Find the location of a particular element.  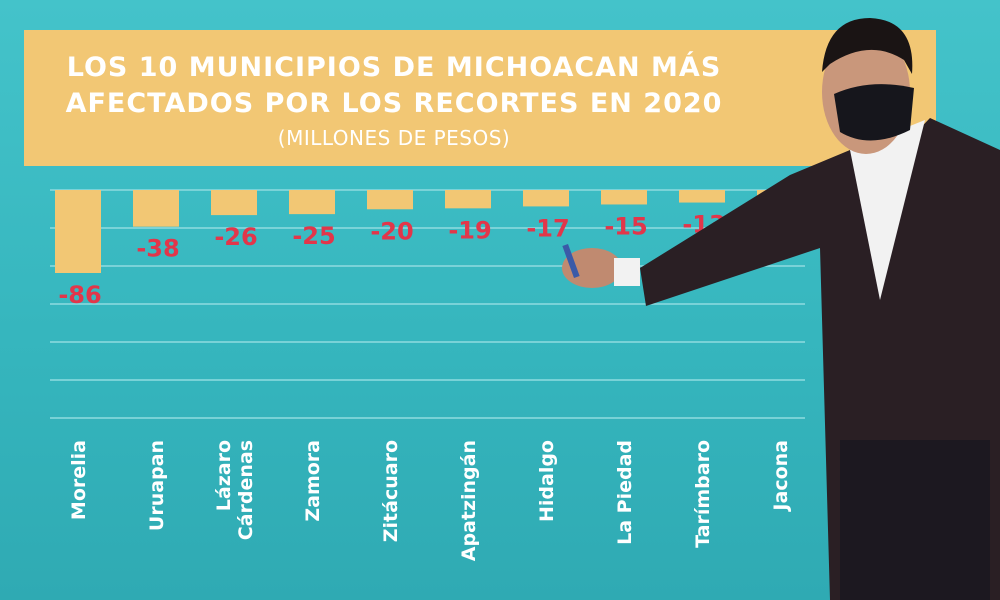

category-label-4: Zitácuaro is located at coordinates (391, 491).